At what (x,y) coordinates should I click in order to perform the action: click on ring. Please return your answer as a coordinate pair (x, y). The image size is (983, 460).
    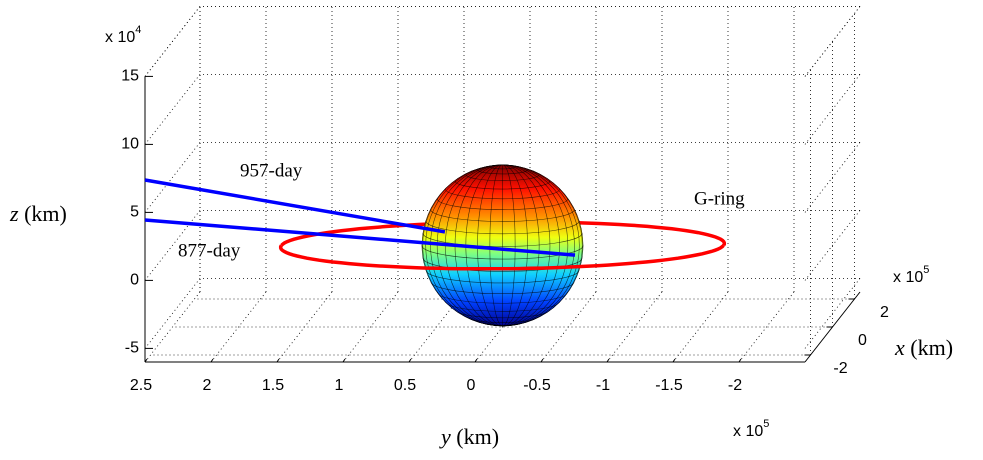
    Looking at the image, I should click on (501, 257).